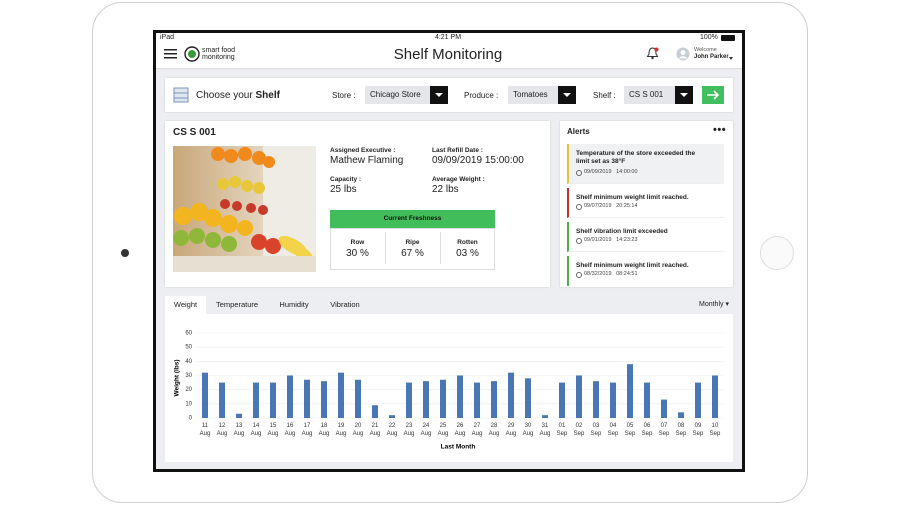  What do you see at coordinates (711, 57) in the screenshot?
I see `user-name: John Parker` at bounding box center [711, 57].